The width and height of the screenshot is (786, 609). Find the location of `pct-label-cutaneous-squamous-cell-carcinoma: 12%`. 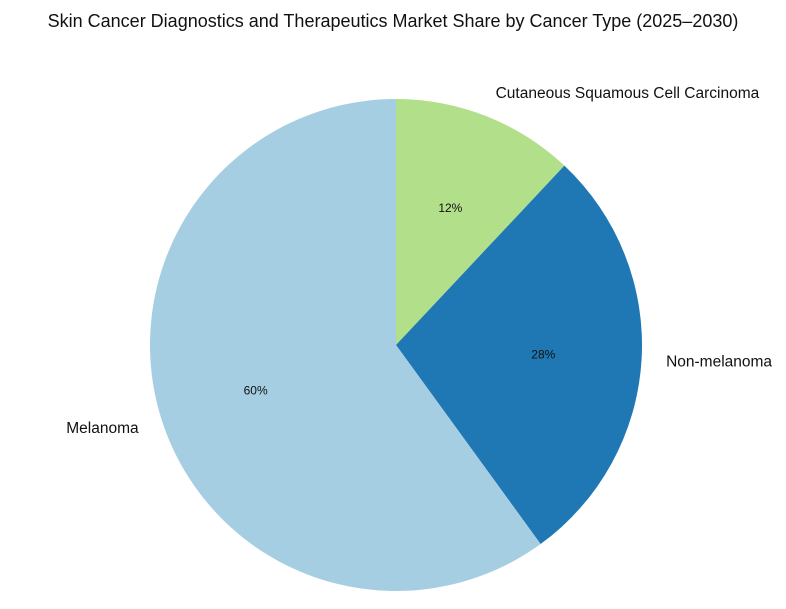

pct-label-cutaneous-squamous-cell-carcinoma: 12% is located at coordinates (450, 208).